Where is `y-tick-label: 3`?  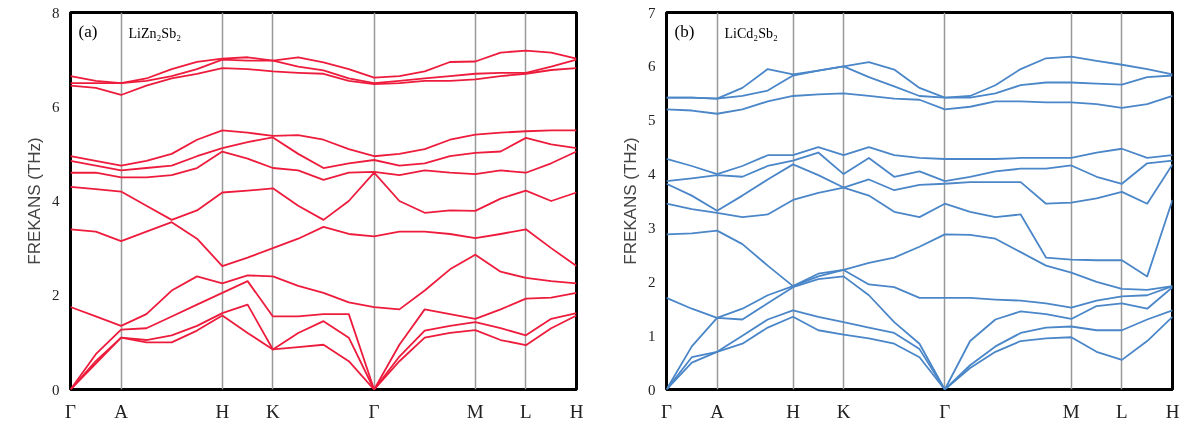 y-tick-label: 3 is located at coordinates (652, 227).